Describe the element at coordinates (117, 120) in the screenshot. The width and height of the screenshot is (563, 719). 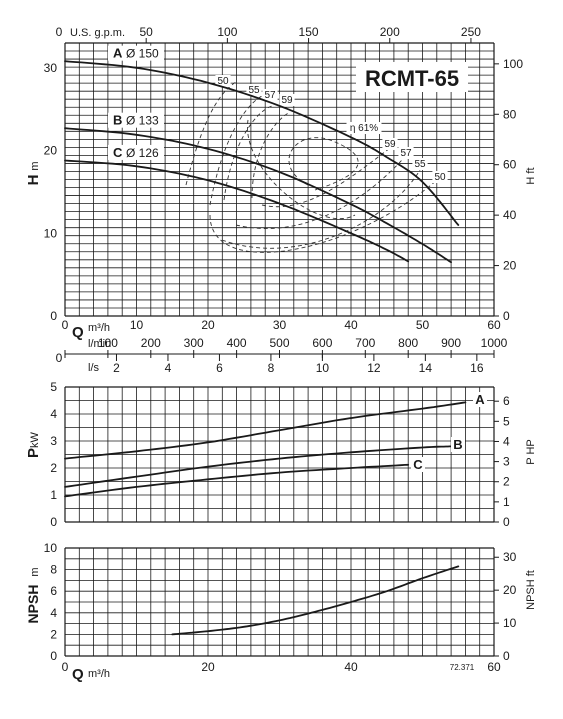
I see `series-name-label: B` at that location.